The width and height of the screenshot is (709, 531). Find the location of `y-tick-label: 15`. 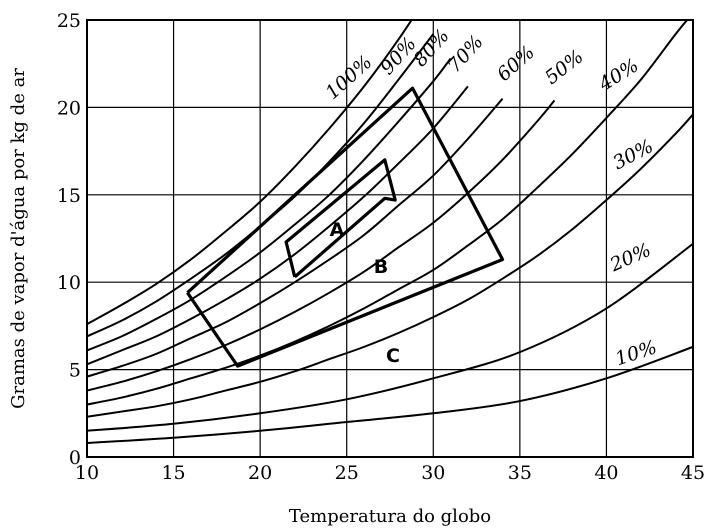

y-tick-label: 15 is located at coordinates (69, 196).